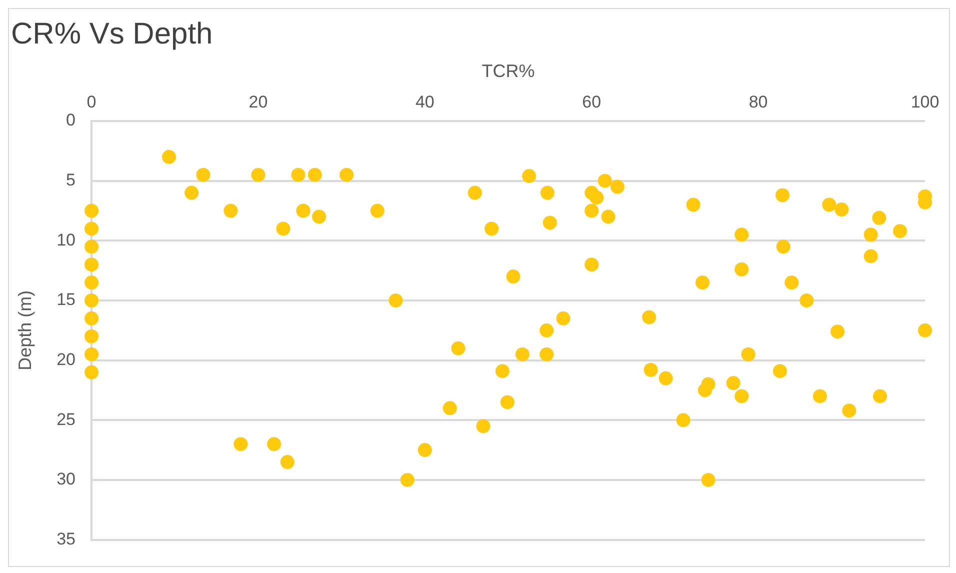 The height and width of the screenshot is (573, 956). What do you see at coordinates (66, 240) in the screenshot?
I see `y-tick-label: 10` at bounding box center [66, 240].